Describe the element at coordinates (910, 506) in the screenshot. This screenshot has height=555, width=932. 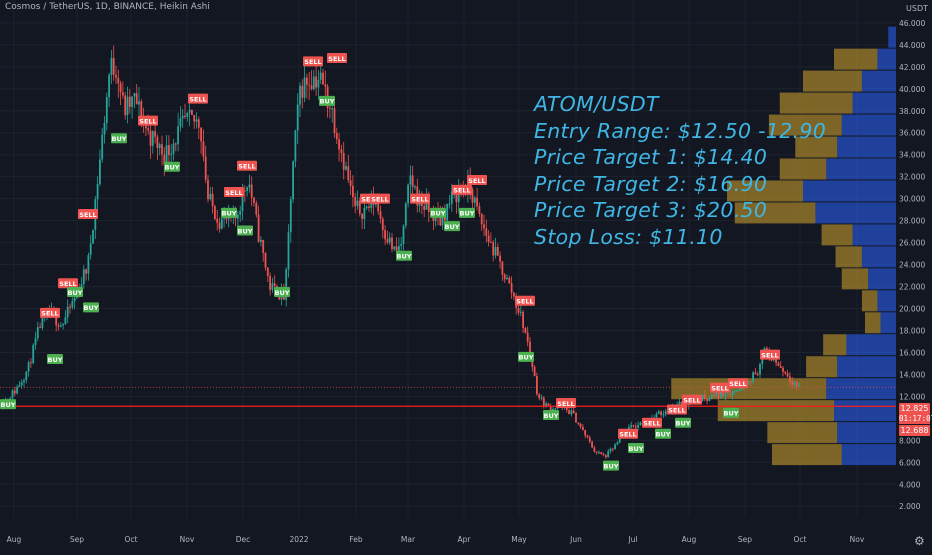
I see `y-tick-label: 2.000` at that location.